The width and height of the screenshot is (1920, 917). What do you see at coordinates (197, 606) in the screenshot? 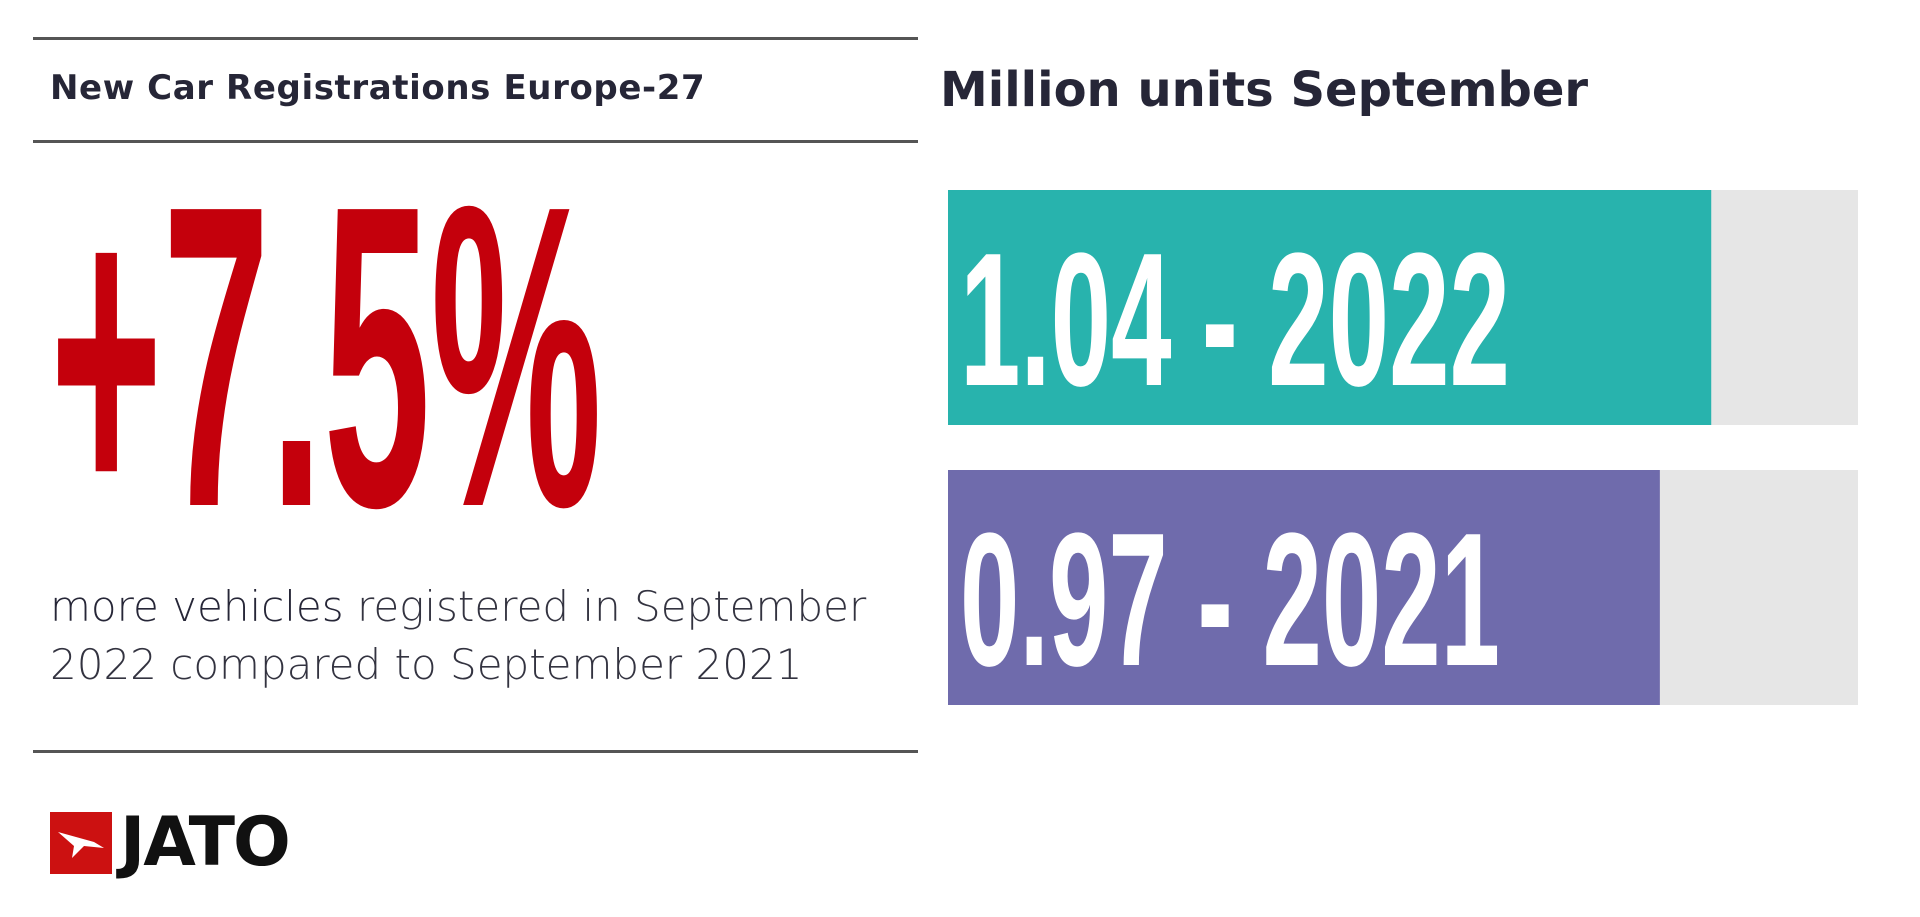
I see `caption-lead: more vehicles` at bounding box center [197, 606].